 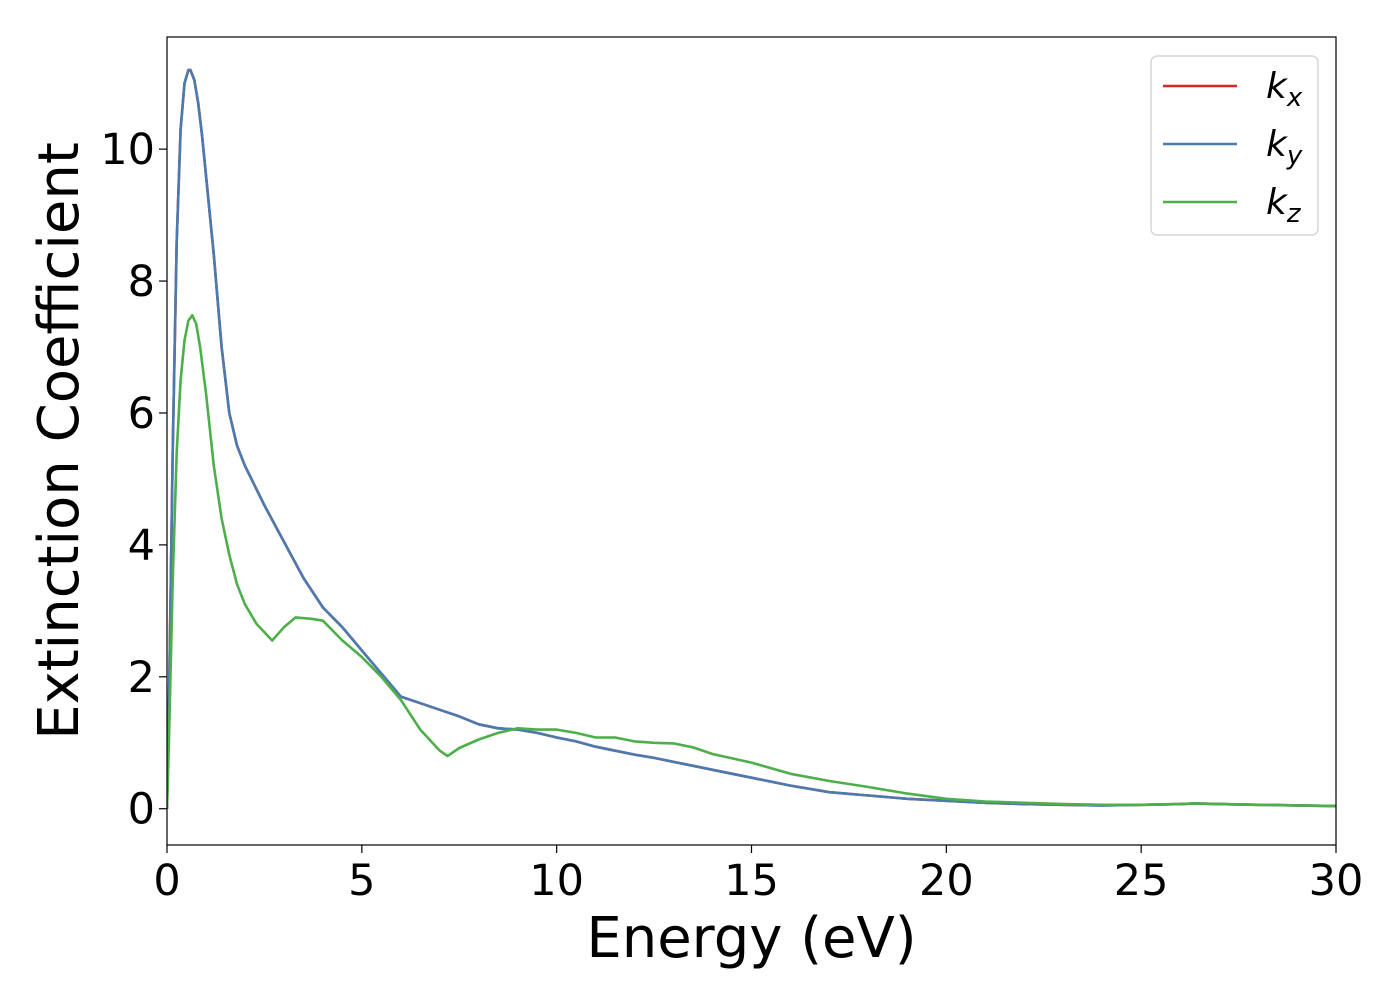 What do you see at coordinates (166, 881) in the screenshot?
I see `x-tick-label: 0` at bounding box center [166, 881].